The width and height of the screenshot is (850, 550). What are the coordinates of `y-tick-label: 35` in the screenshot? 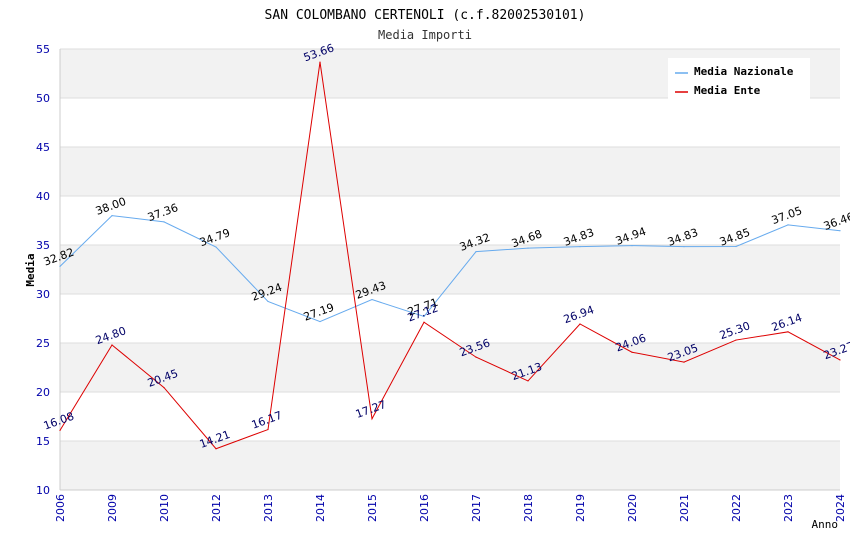 It's located at (43, 245).